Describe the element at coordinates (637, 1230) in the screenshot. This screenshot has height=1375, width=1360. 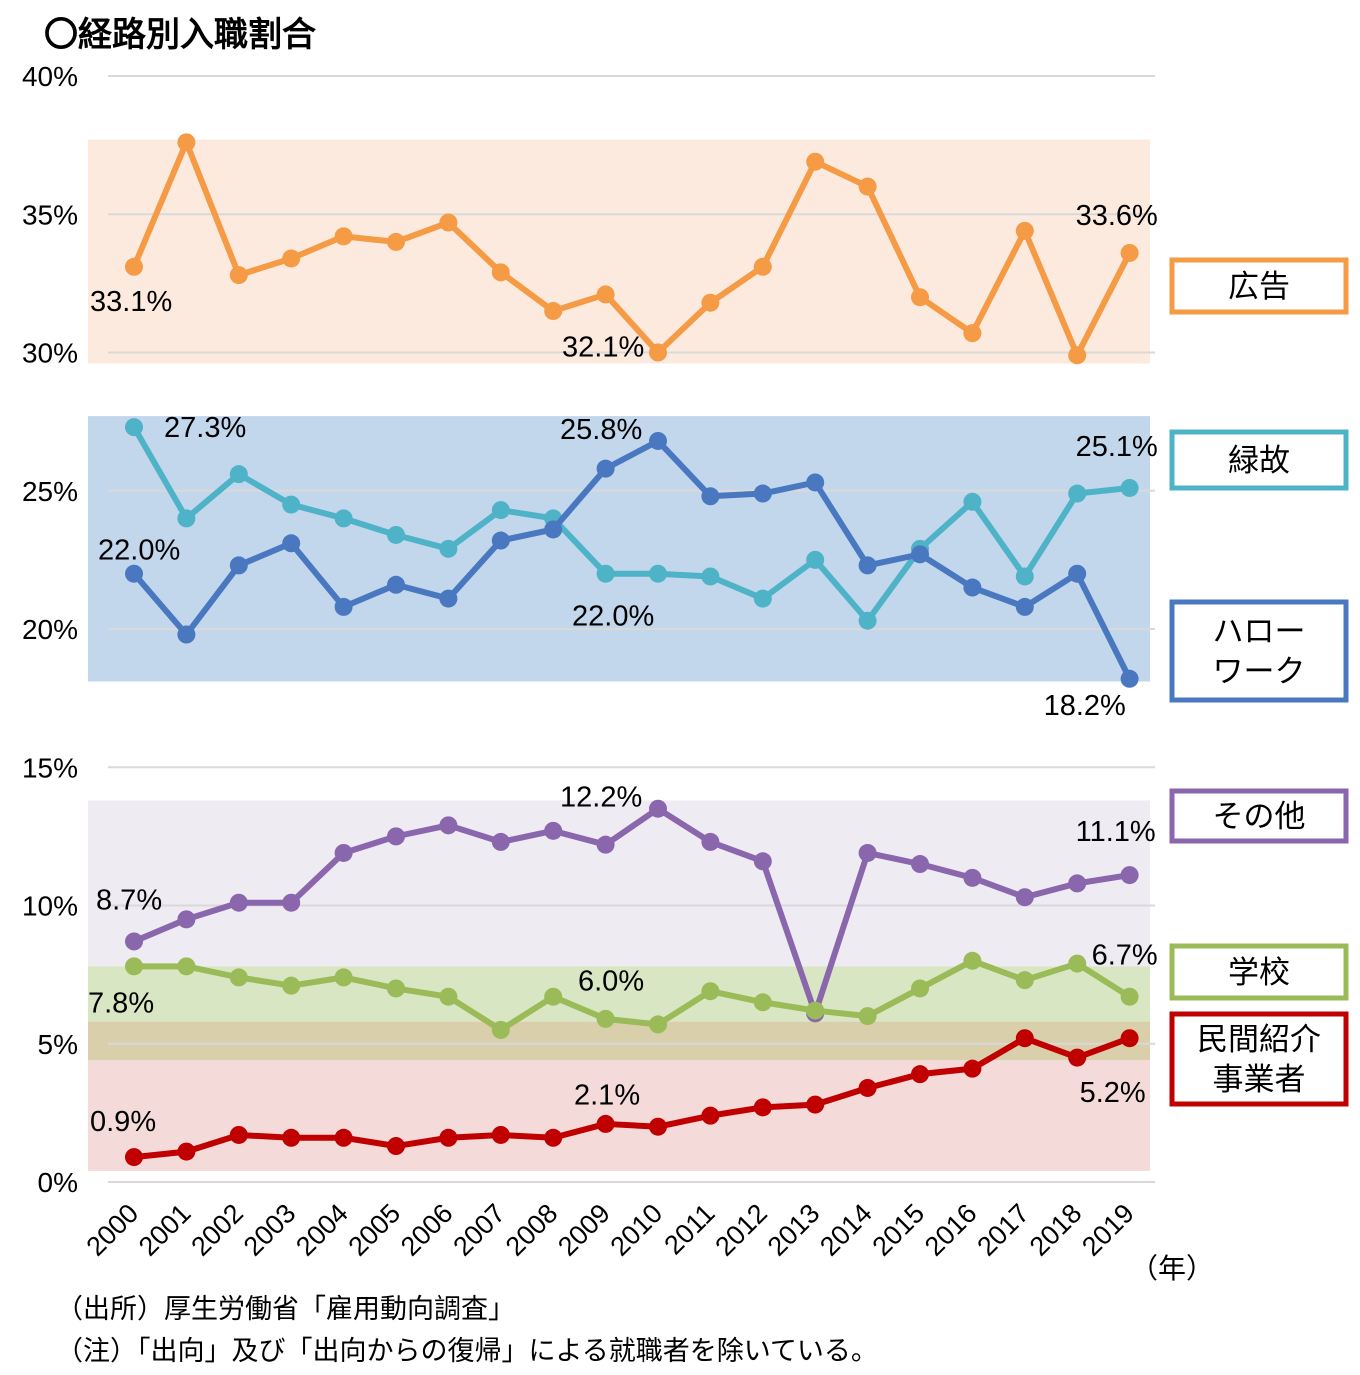
I see `x-tick-label: 2010` at that location.